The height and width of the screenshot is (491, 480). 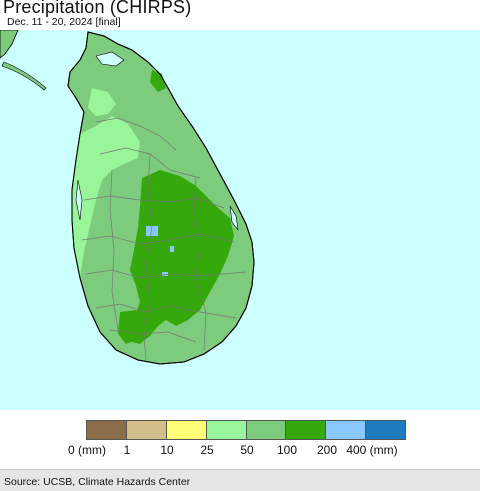 I want to click on legend-tick-label: 100, so click(x=287, y=450).